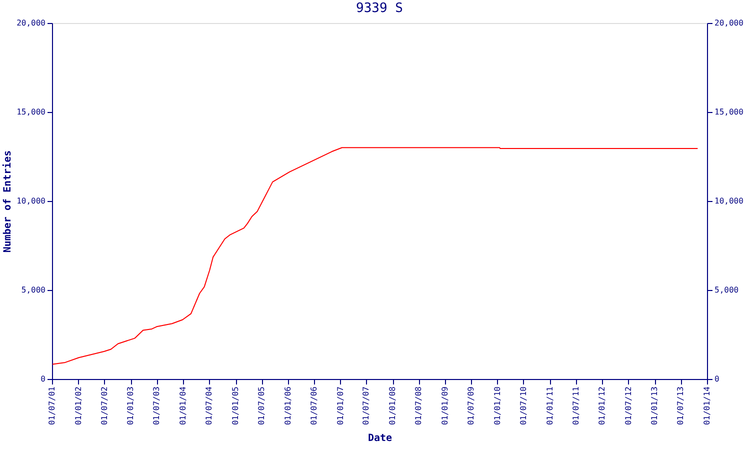  I want to click on y2-tick-label: 5,000, so click(726, 290).